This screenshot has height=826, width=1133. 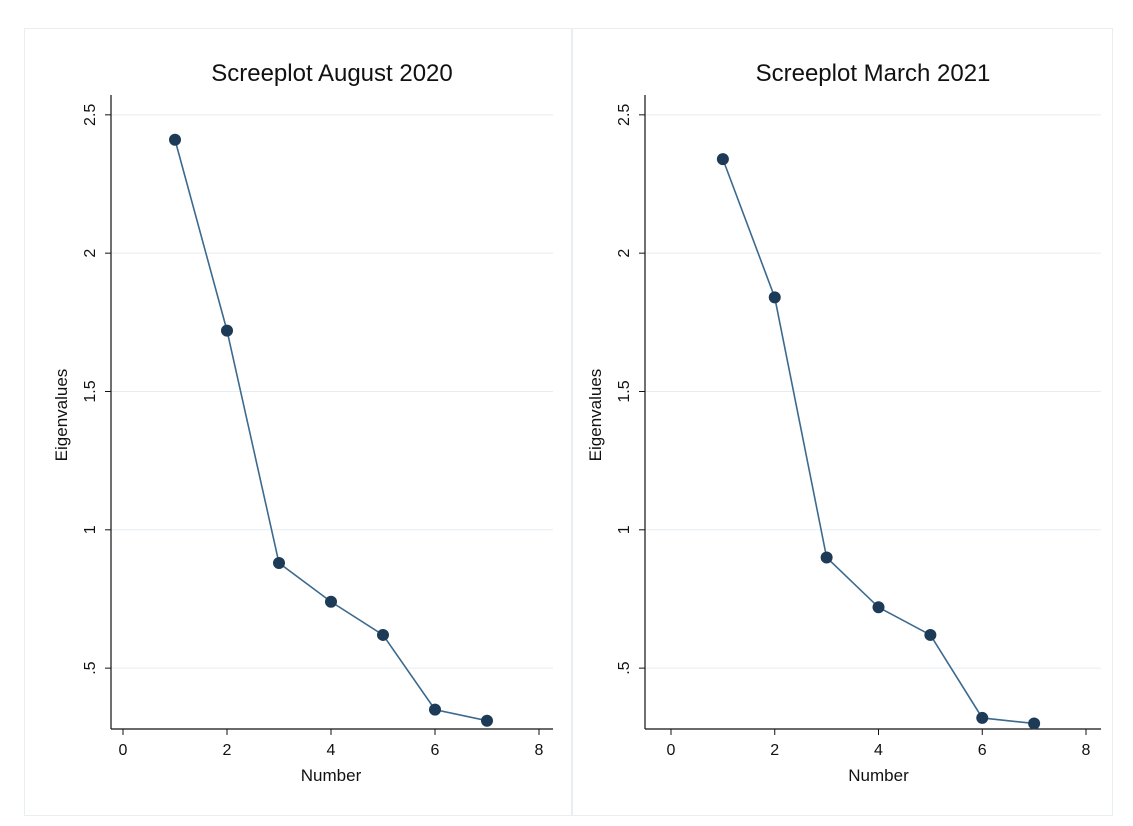 I want to click on chart-title: Screeplot August 2020, so click(x=332, y=73).